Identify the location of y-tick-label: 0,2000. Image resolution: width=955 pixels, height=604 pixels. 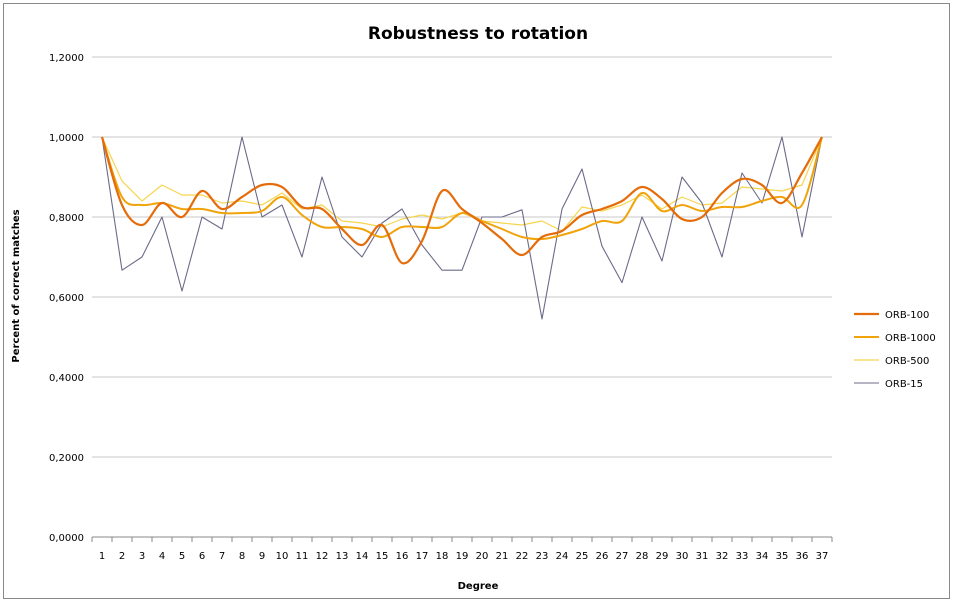
(66, 458).